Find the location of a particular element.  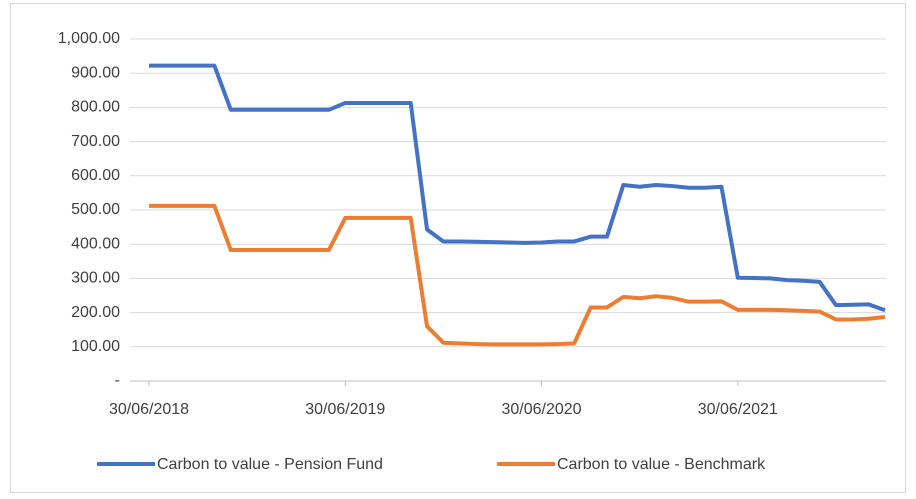

y-tick-label: 800.00 is located at coordinates (95, 107).